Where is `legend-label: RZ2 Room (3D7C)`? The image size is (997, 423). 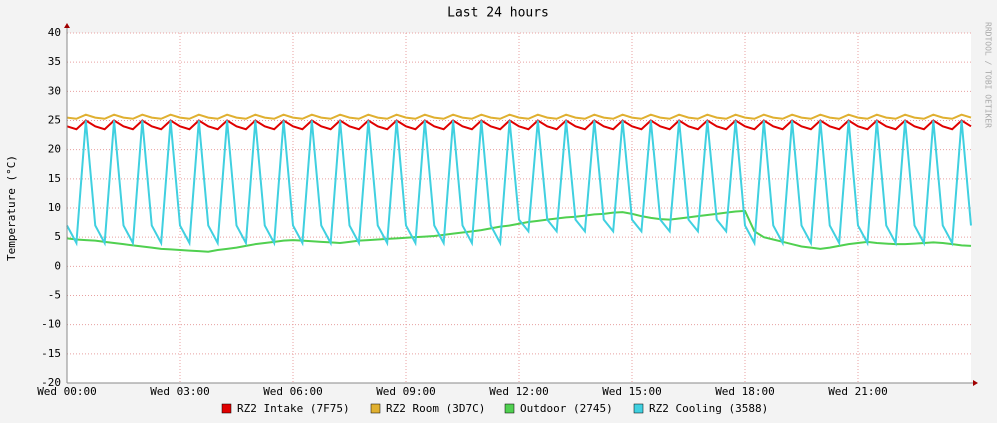 legend-label: RZ2 Room (3D7C) is located at coordinates (435, 408).